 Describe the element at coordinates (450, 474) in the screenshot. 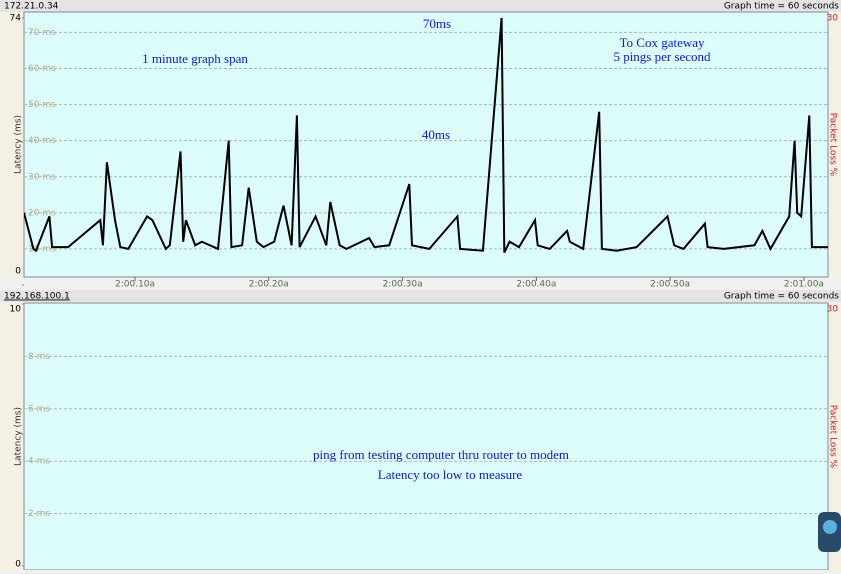

I see `annotation: Latency too low to measure` at that location.